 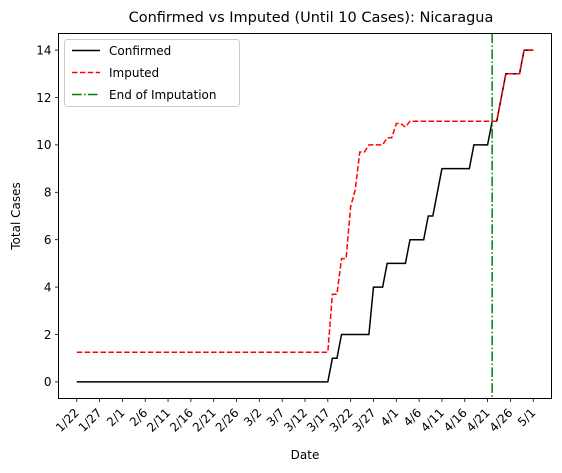 I want to click on legend-entry-label: Imputed, so click(x=134, y=73).